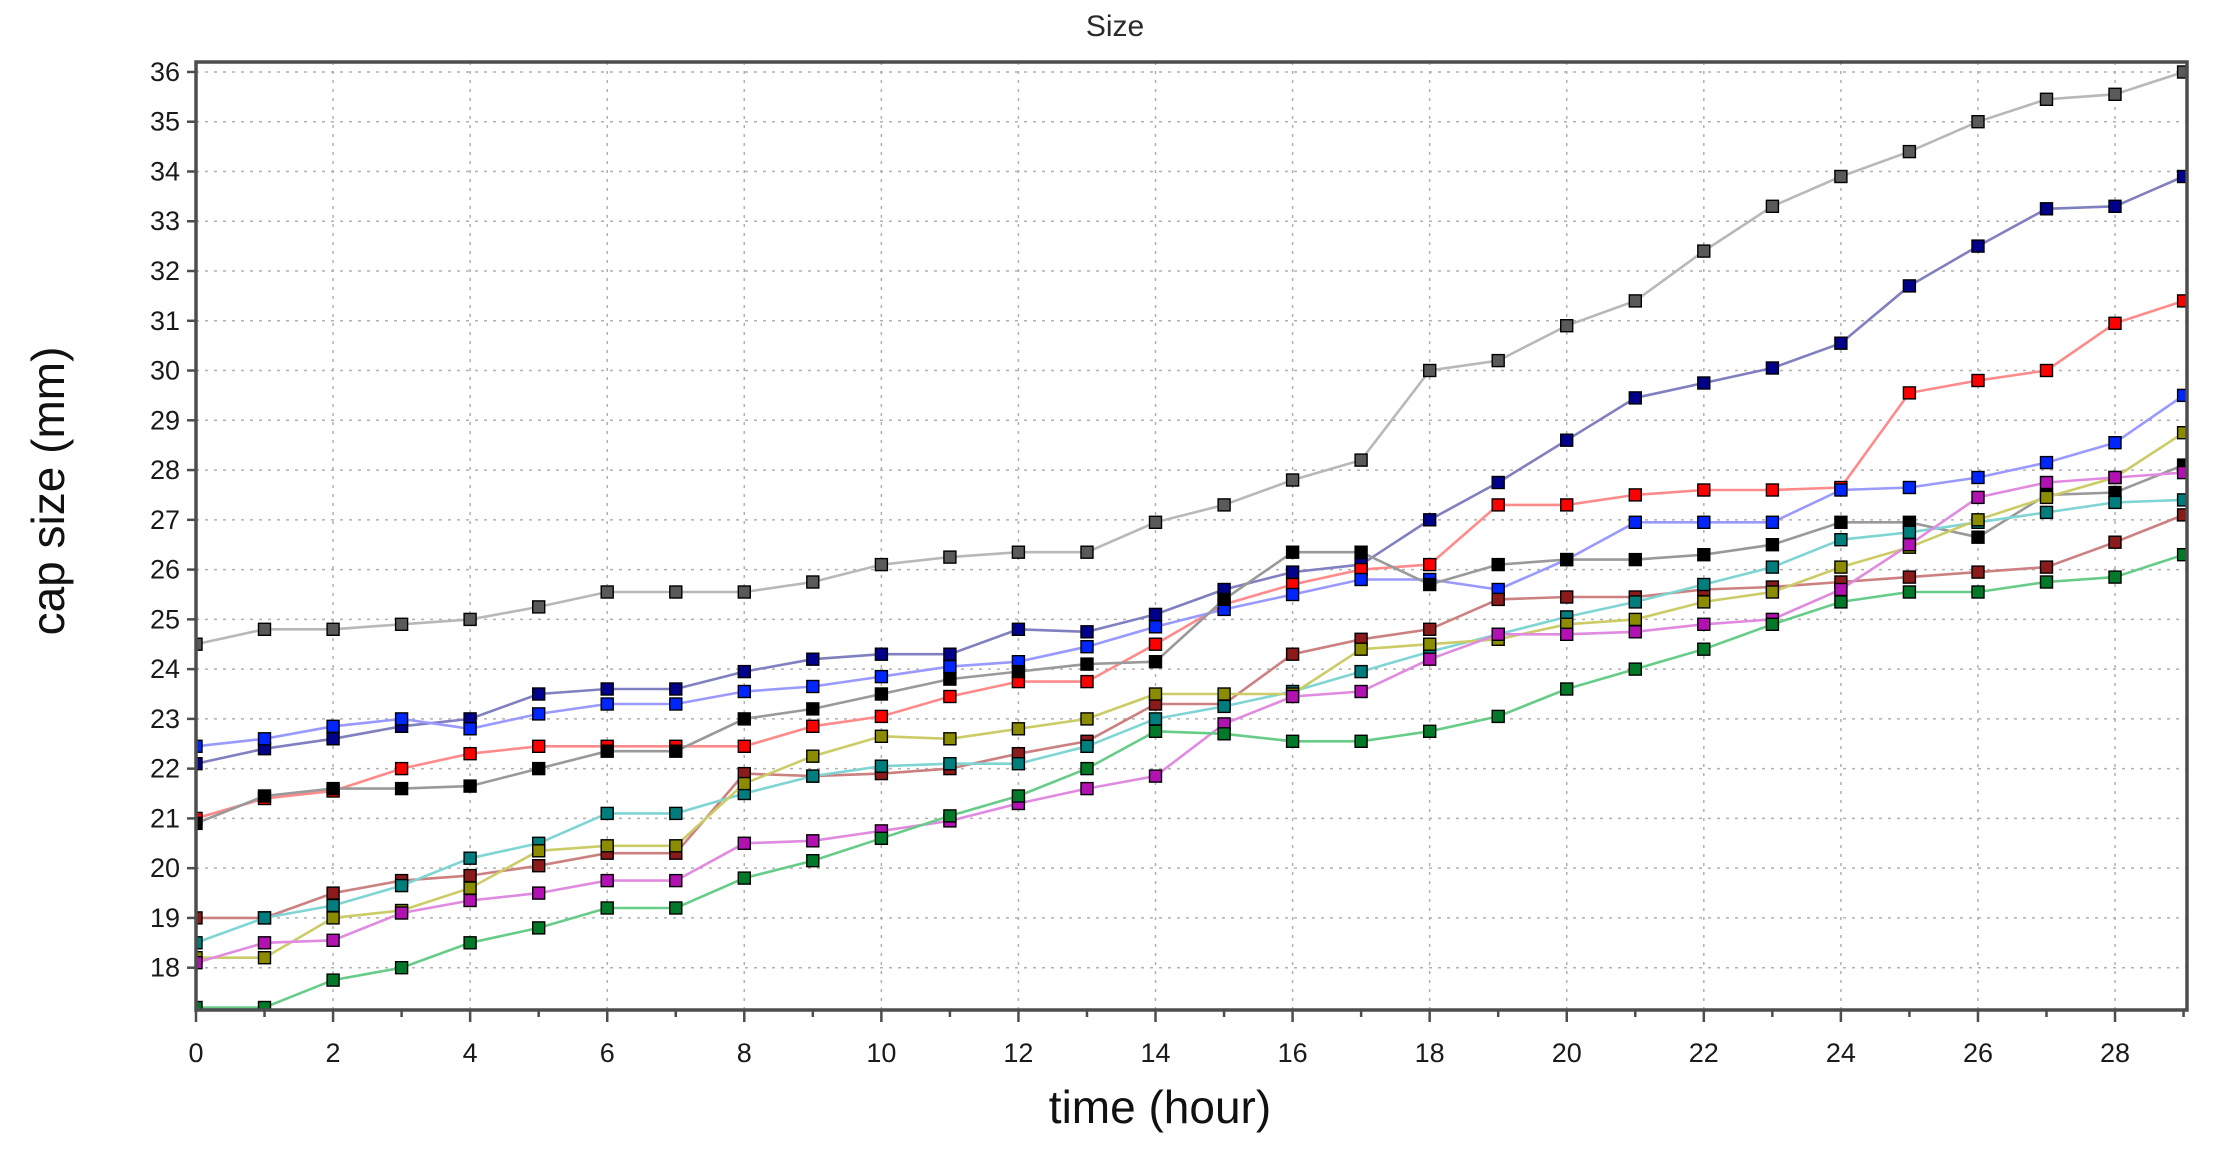 The height and width of the screenshot is (1168, 2233). I want to click on x-tick-label: 16, so click(1293, 1053).